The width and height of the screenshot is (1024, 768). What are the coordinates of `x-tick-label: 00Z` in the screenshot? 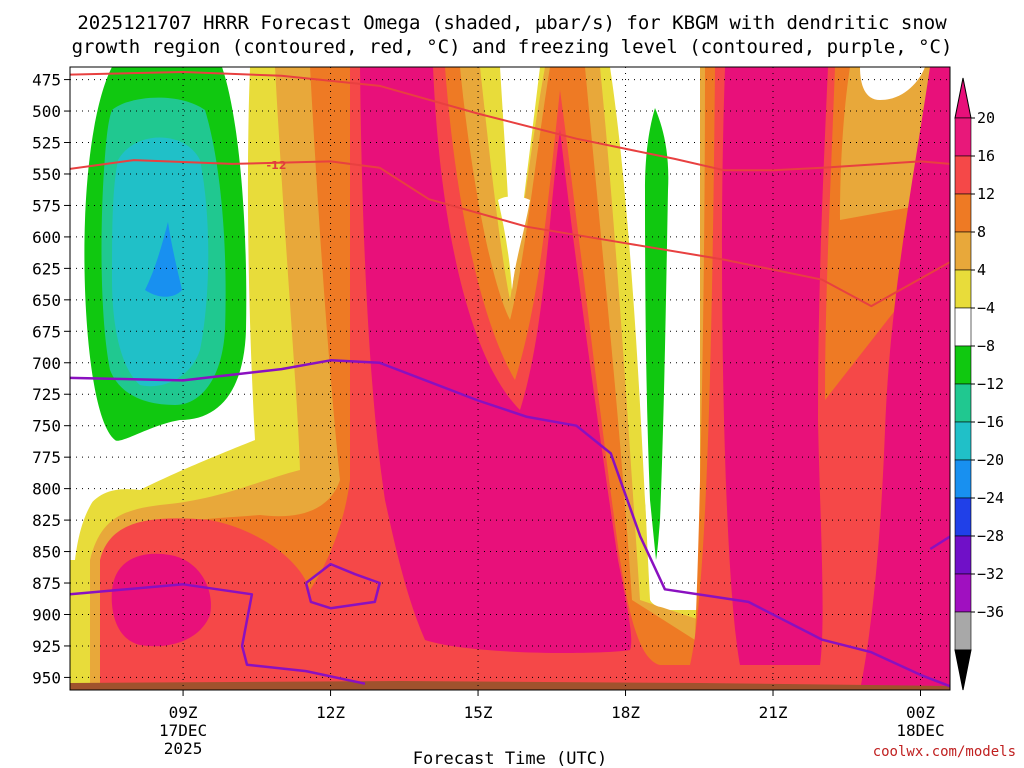 It's located at (920, 712).